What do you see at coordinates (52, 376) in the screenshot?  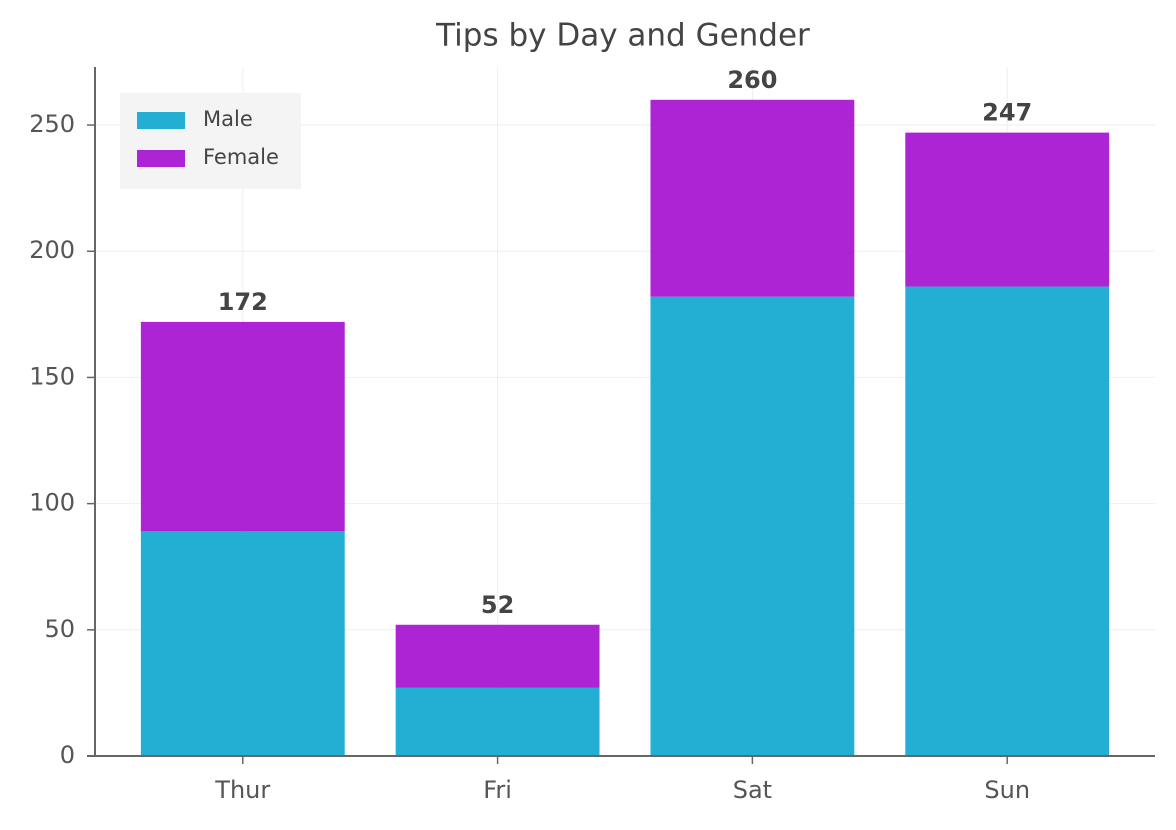 I see `y-tick-label: 150` at bounding box center [52, 376].